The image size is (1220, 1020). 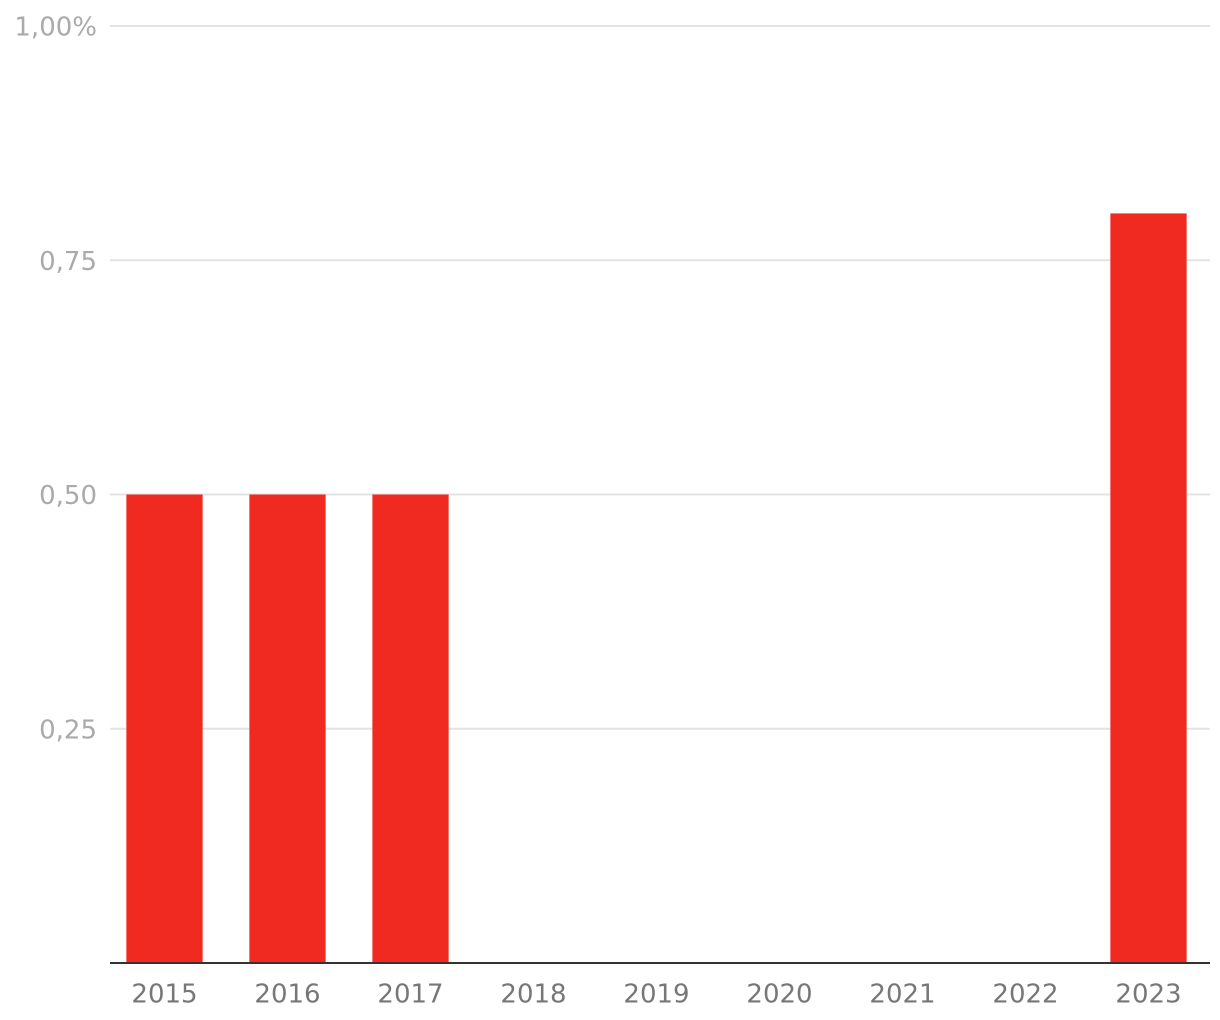 What do you see at coordinates (68, 496) in the screenshot?
I see `y-tick-label: 0,50` at bounding box center [68, 496].